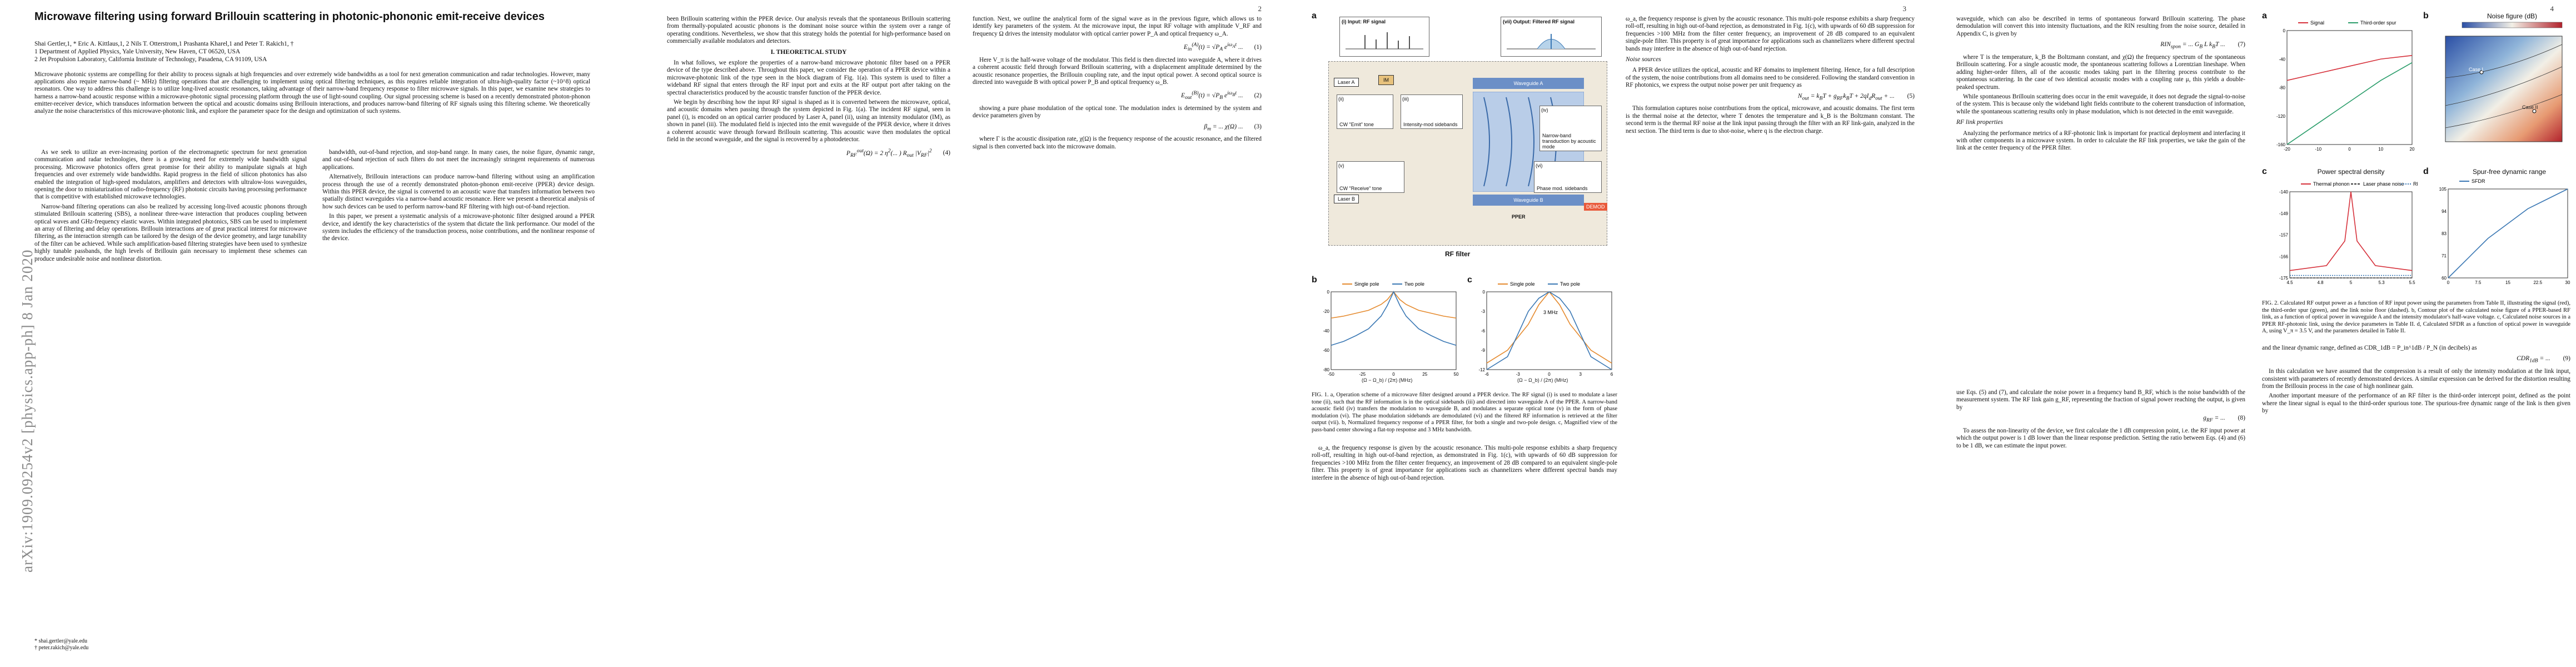 The width and height of the screenshot is (2576, 667). Describe the element at coordinates (2530, 107) in the screenshot. I see `fig2b-case-2: Case II` at that location.